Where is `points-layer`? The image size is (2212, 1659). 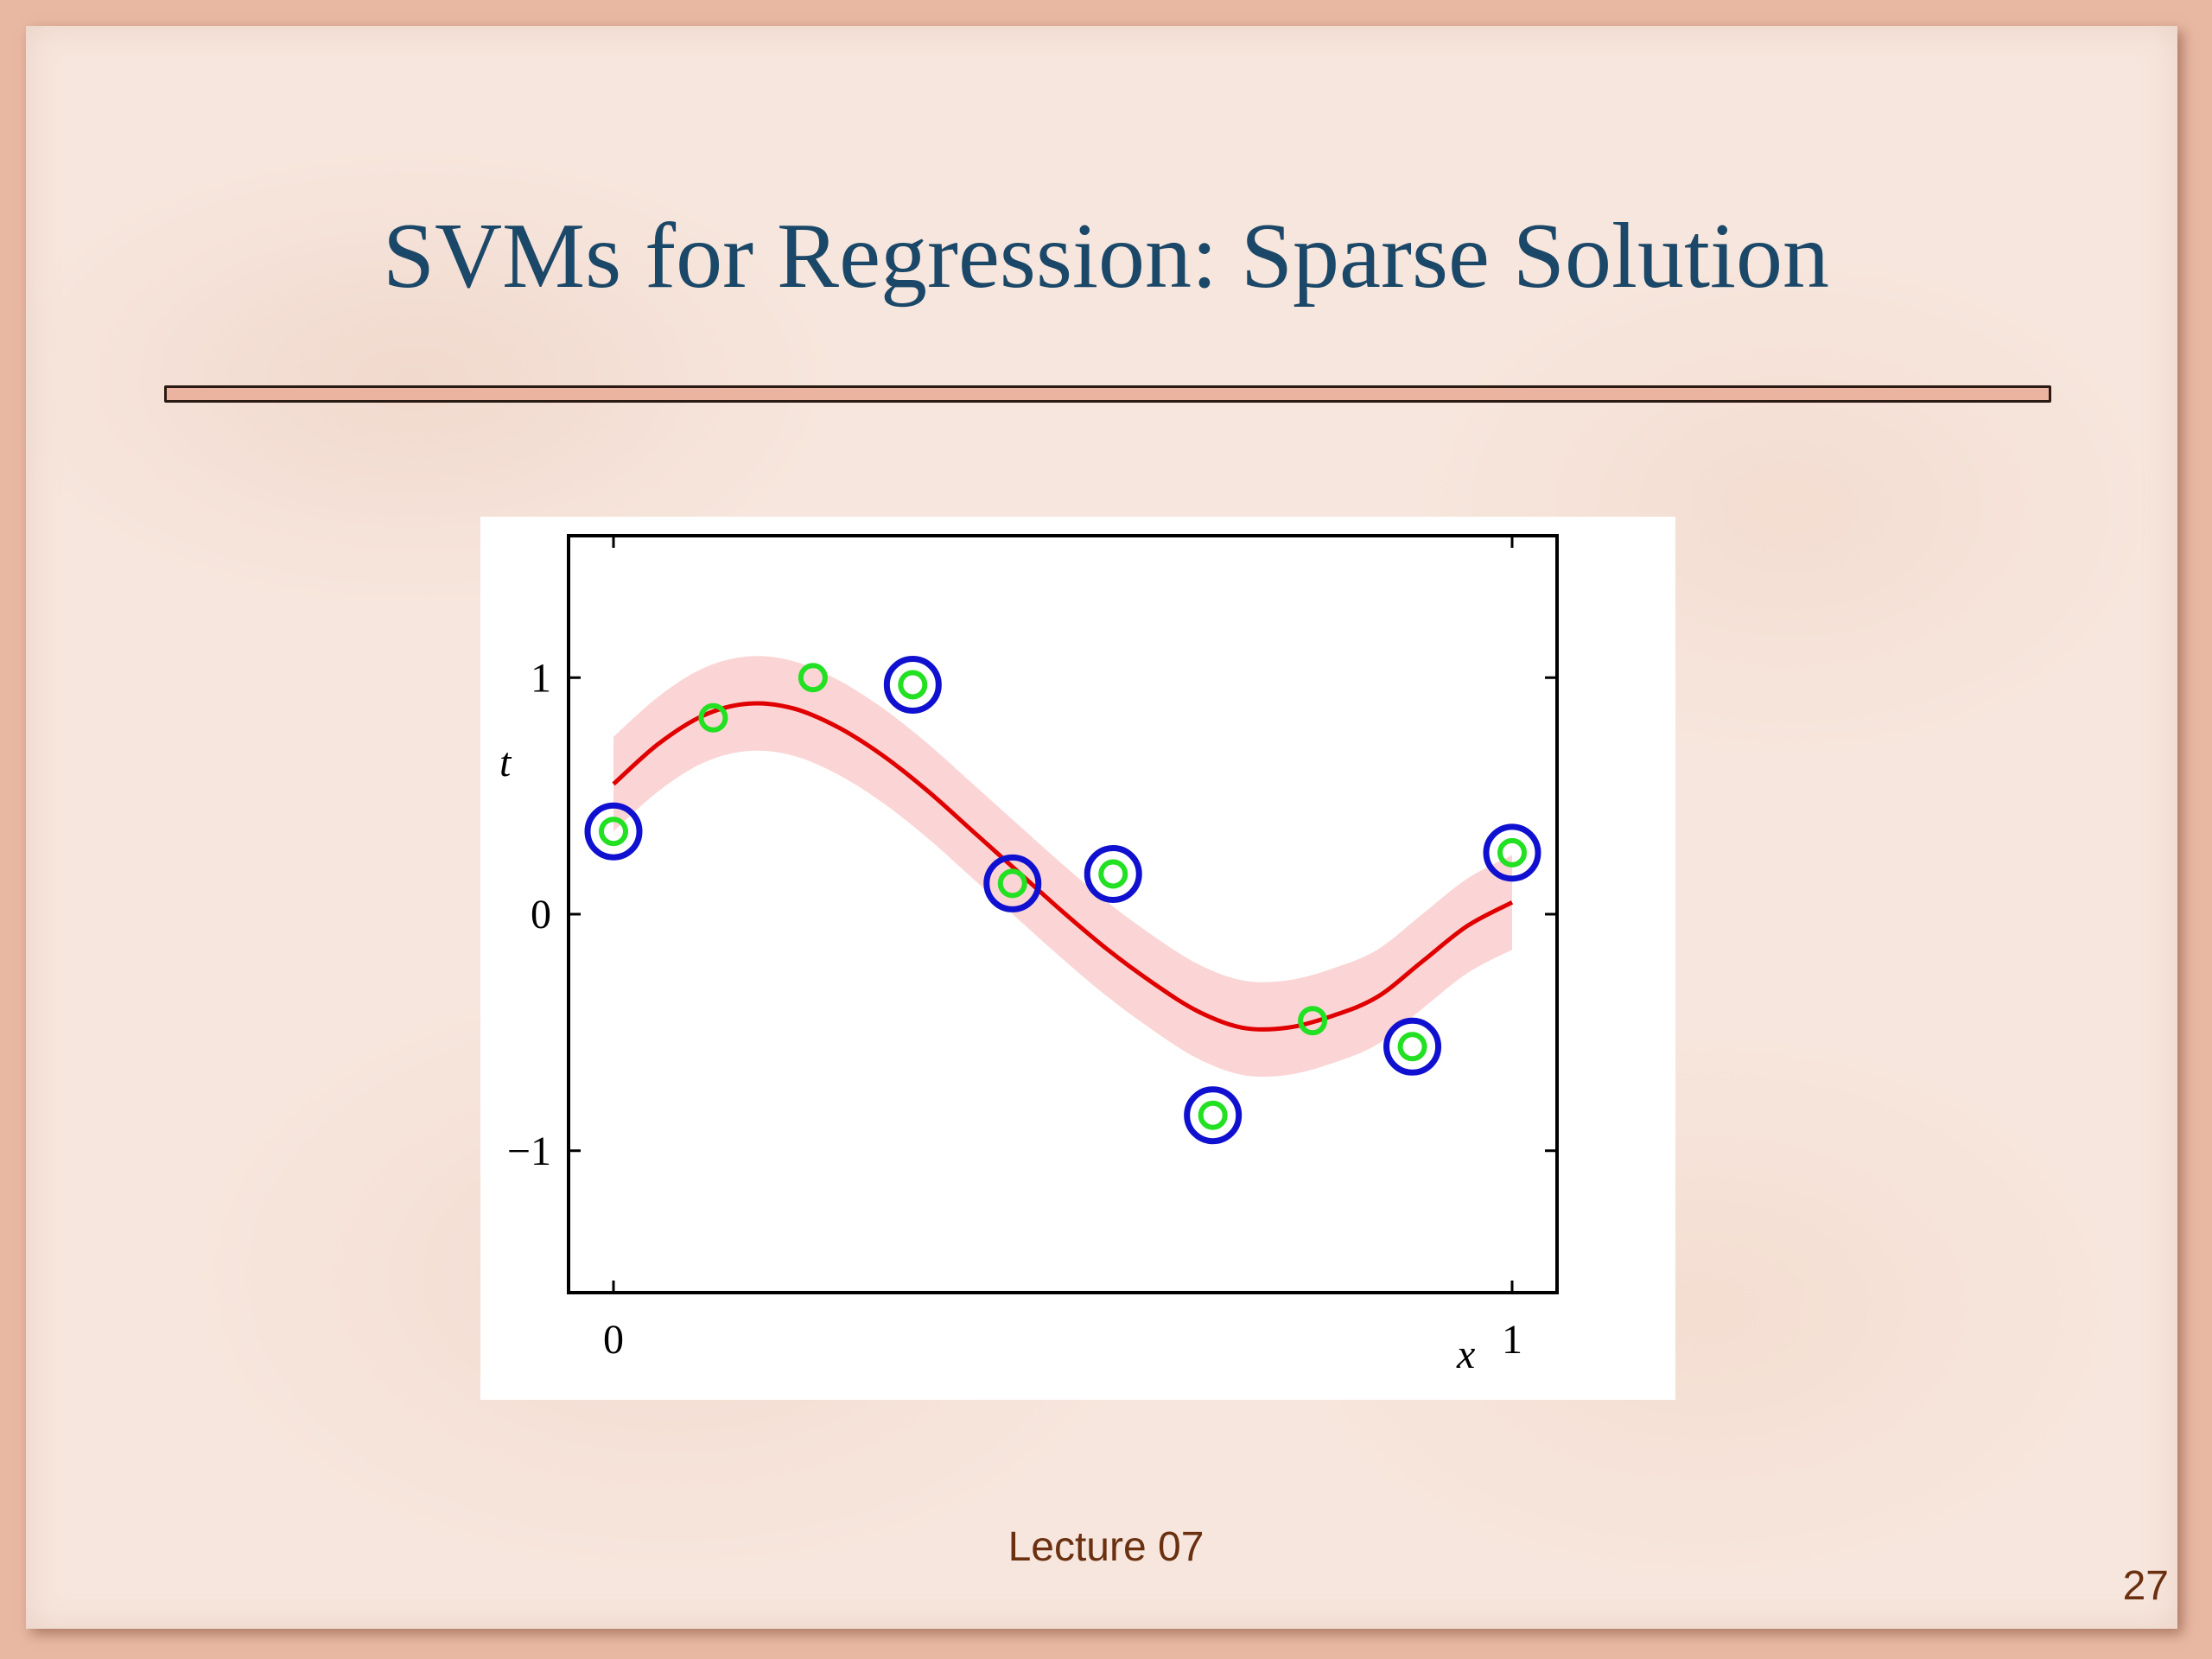
points-layer is located at coordinates (1062, 900).